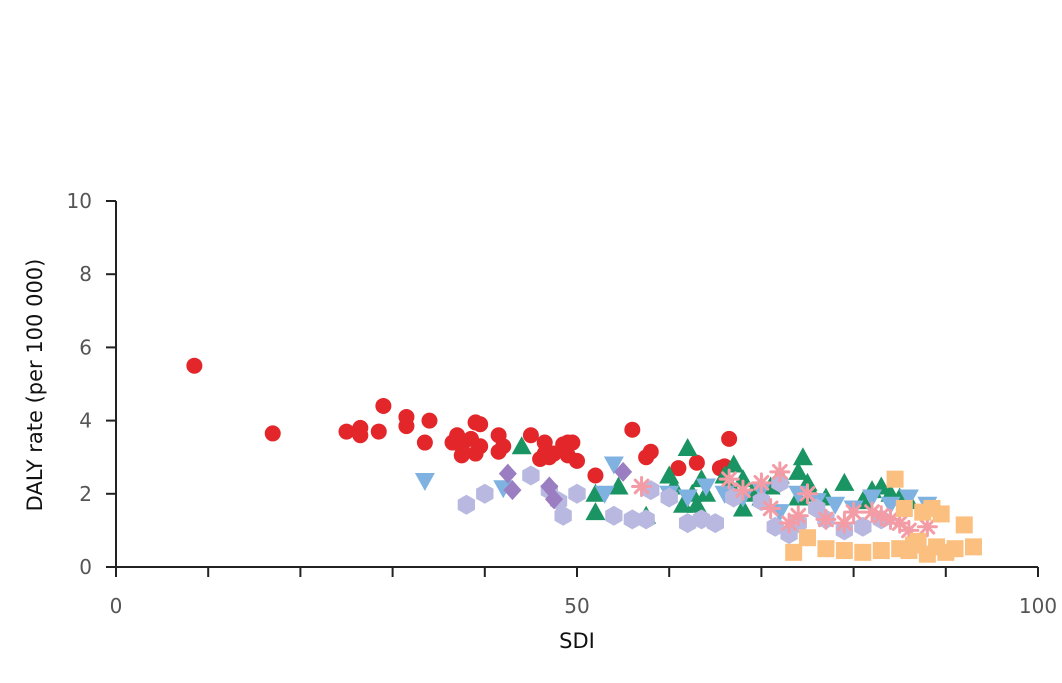 The height and width of the screenshot is (683, 1062). What do you see at coordinates (85, 274) in the screenshot?
I see `y-tick-label: 8` at bounding box center [85, 274].